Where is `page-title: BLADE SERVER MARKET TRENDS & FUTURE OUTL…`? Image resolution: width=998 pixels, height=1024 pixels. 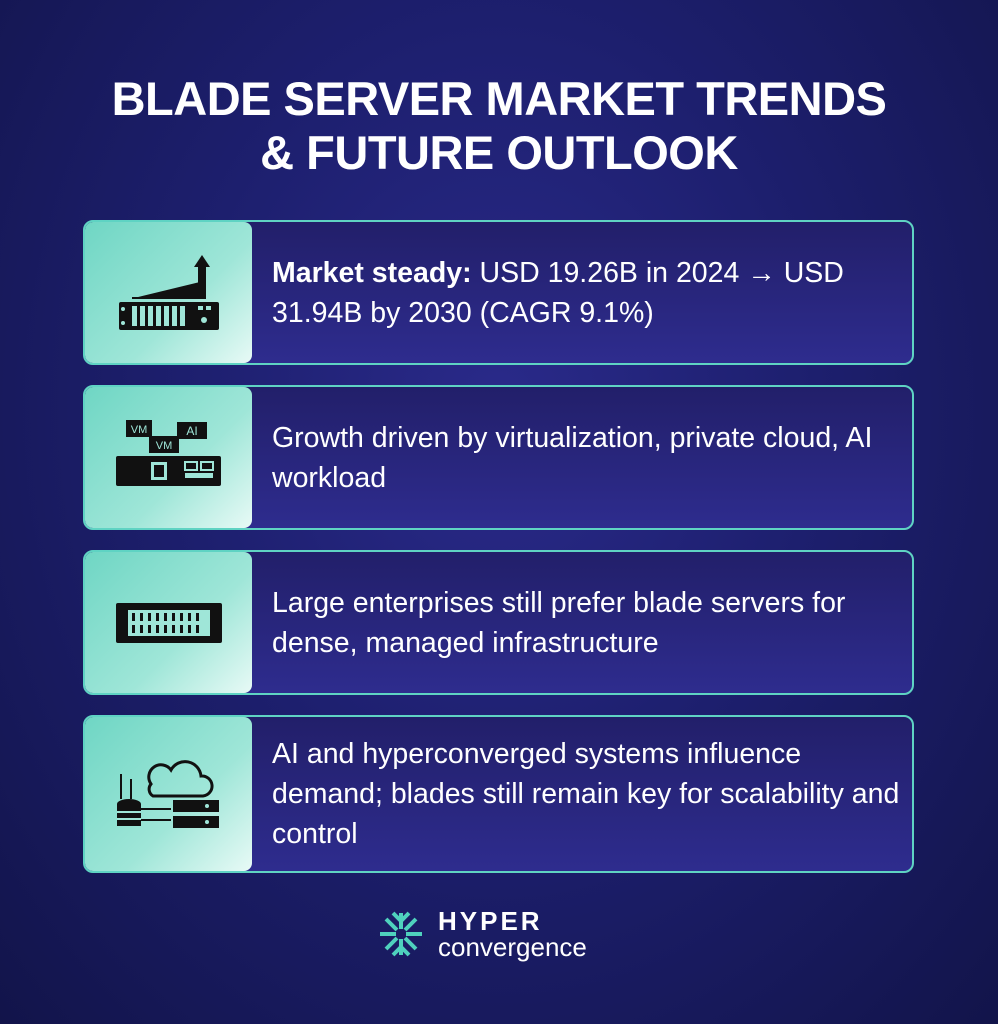
page-title: BLADE SERVER MARKET TRENDS & FUTURE OUTL… is located at coordinates (499, 126).